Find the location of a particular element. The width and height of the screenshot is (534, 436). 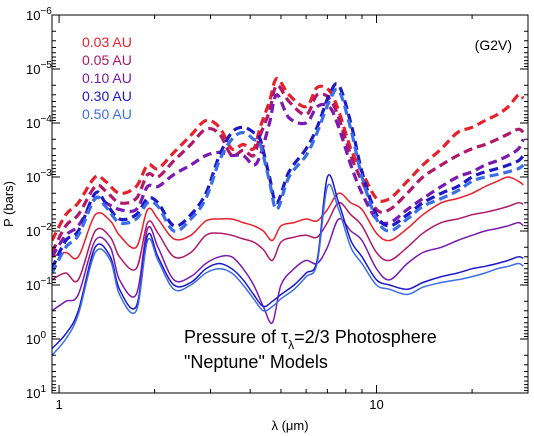

annotation-title-part1: Pressure of τ is located at coordinates (236, 337).